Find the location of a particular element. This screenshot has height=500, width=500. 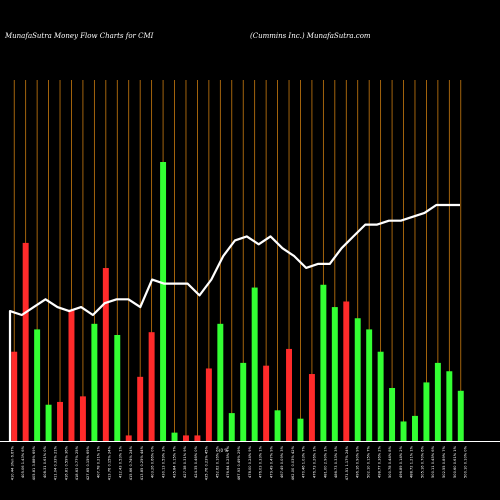

x-tick-label: 500.11 0.45% 6% is located at coordinates (433, 461).